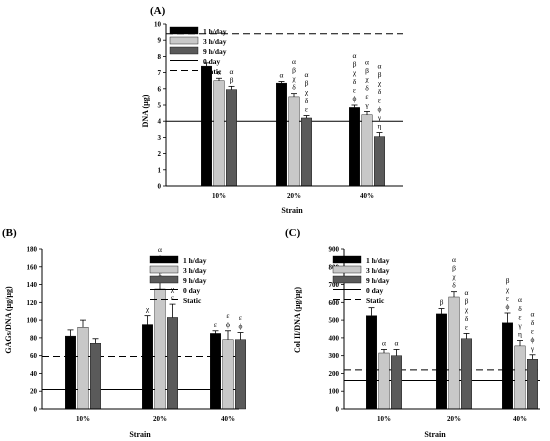 This screenshot has width=550, height=441. What do you see at coordinates (8, 320) in the screenshot?
I see `y-axis-label-b: GAGs/DNA (µg/µg)` at bounding box center [8, 320].